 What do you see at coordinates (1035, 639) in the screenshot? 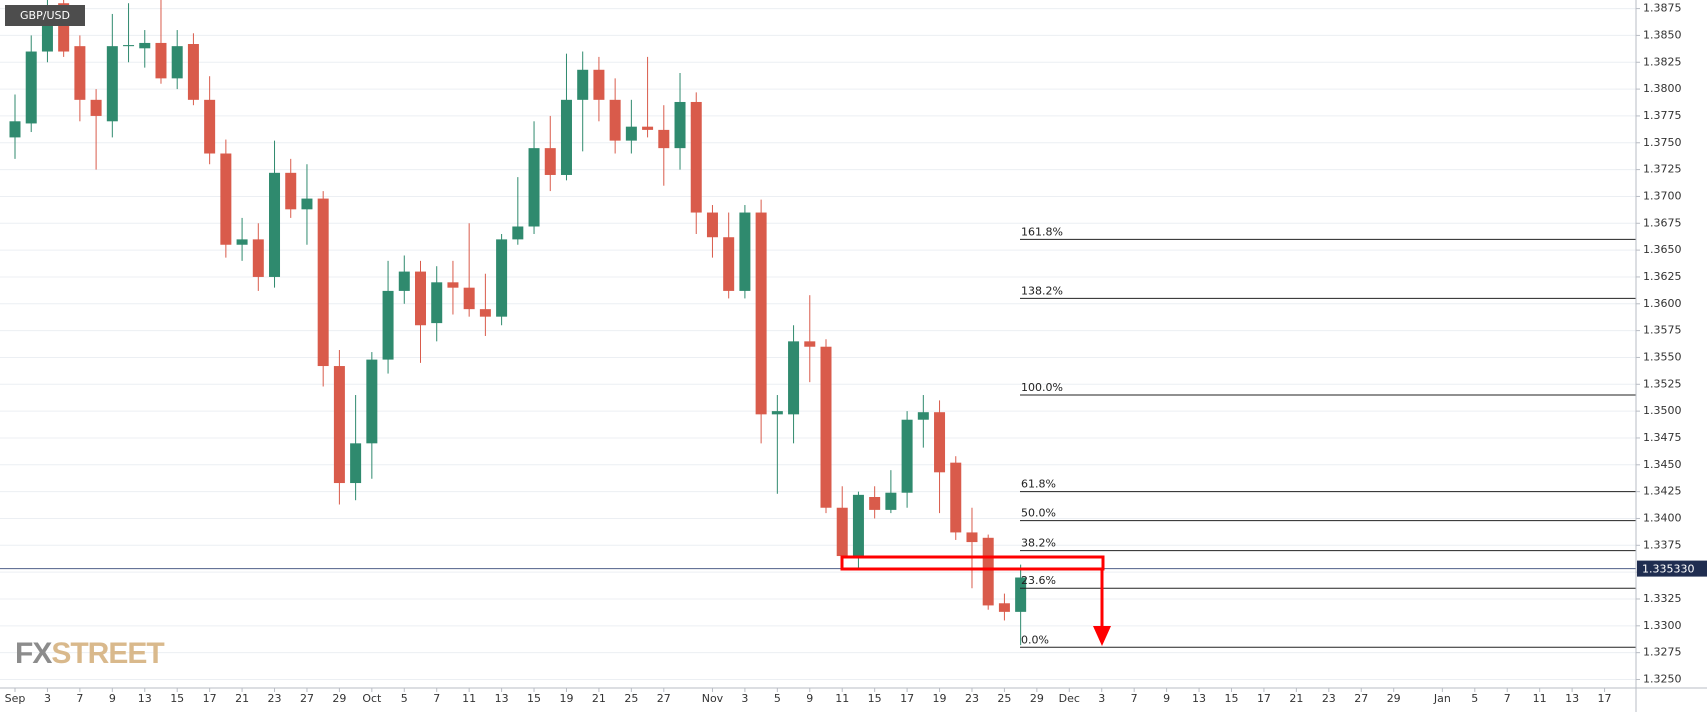
I see `fib-label: 0.0%` at bounding box center [1035, 639].